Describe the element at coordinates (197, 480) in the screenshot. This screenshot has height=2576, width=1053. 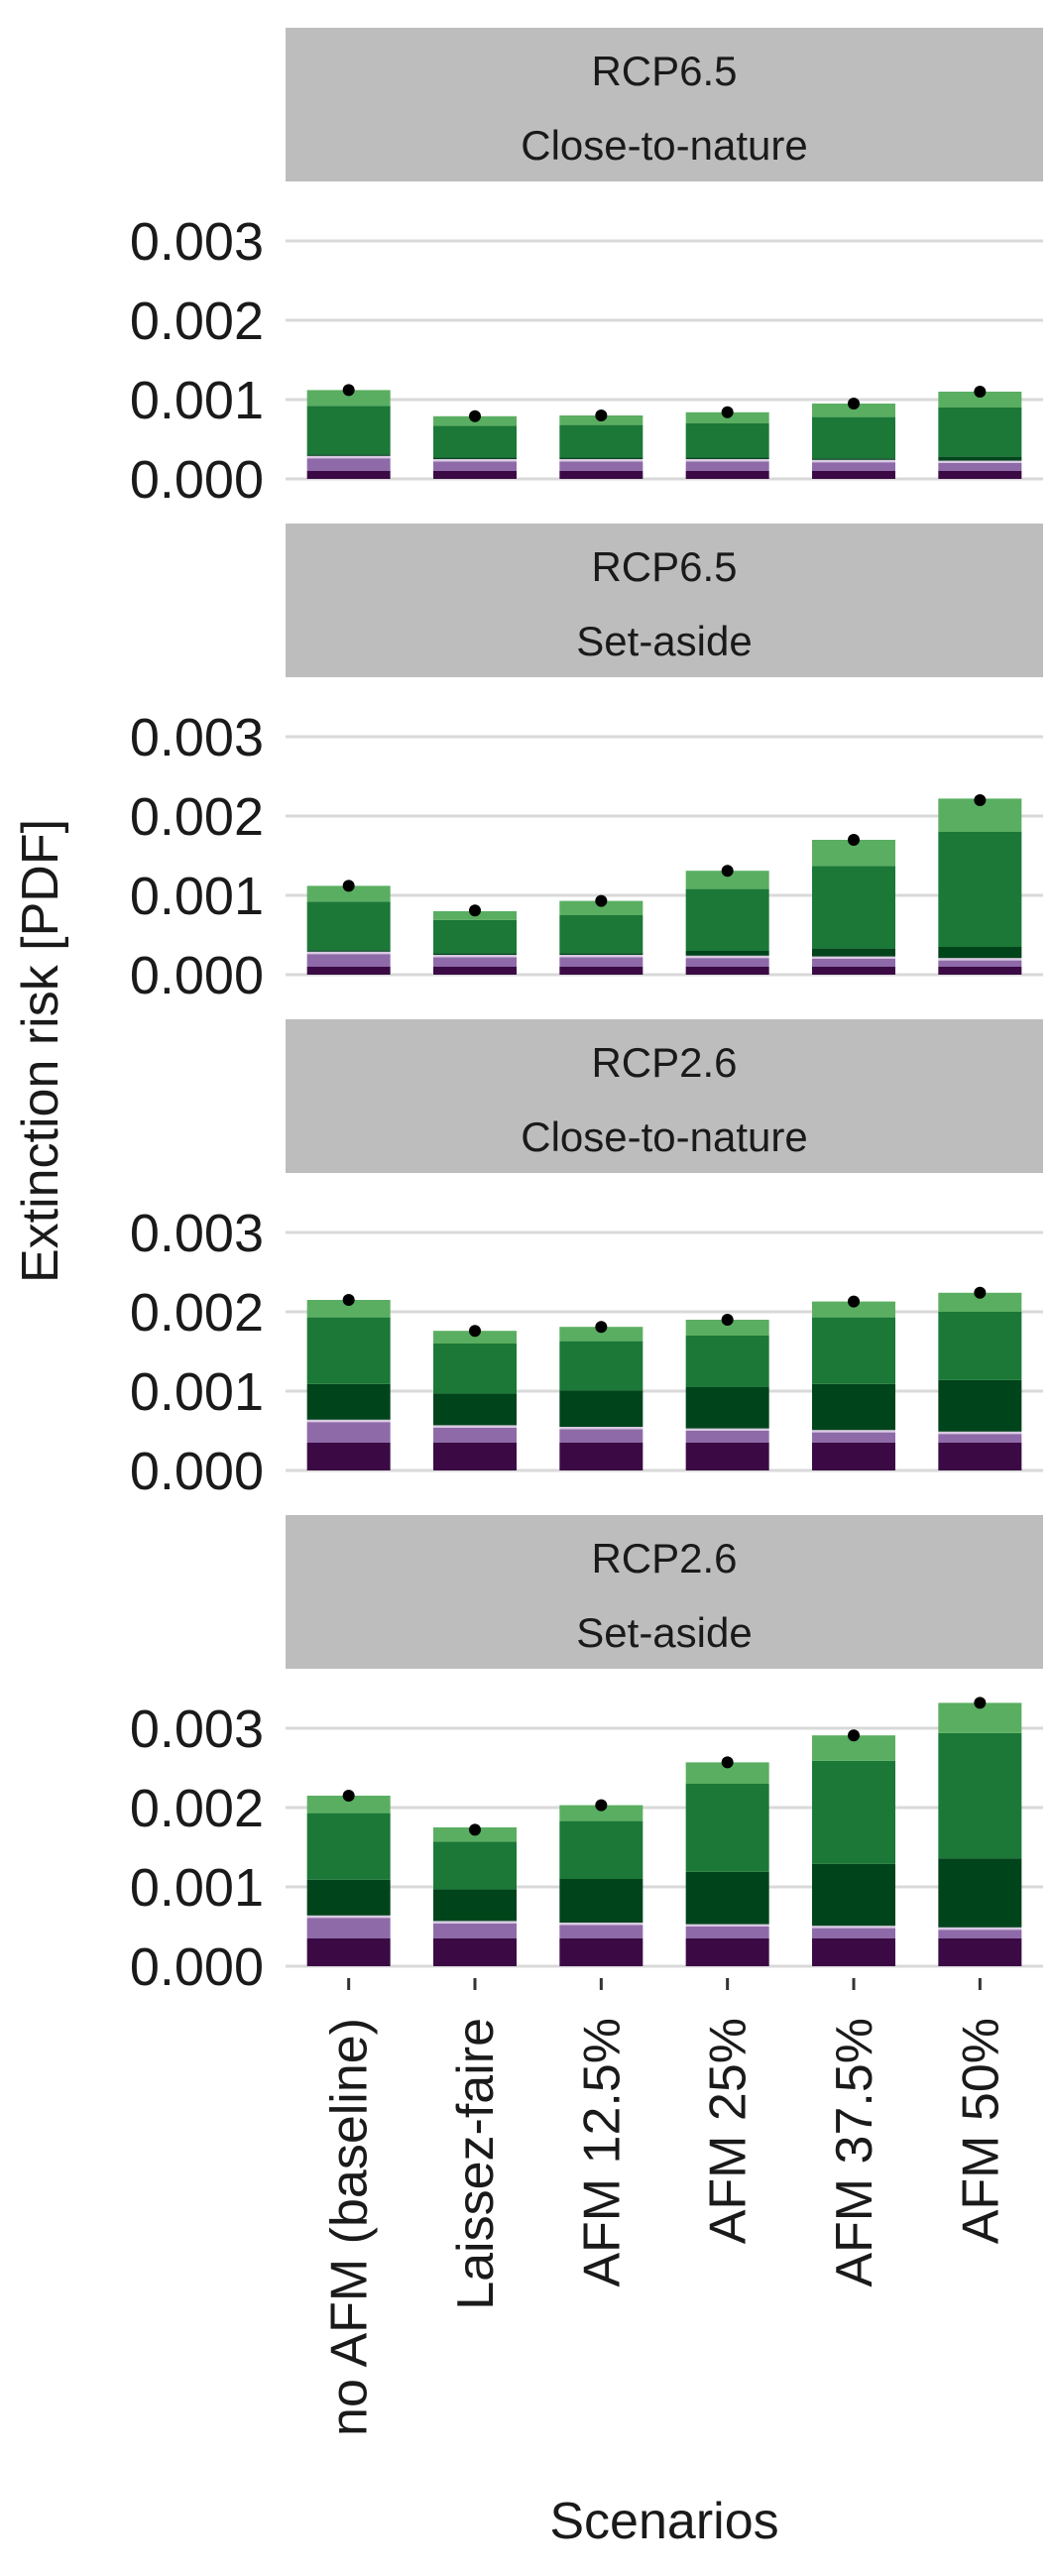
I see `y-tick-label: 0.000` at that location.